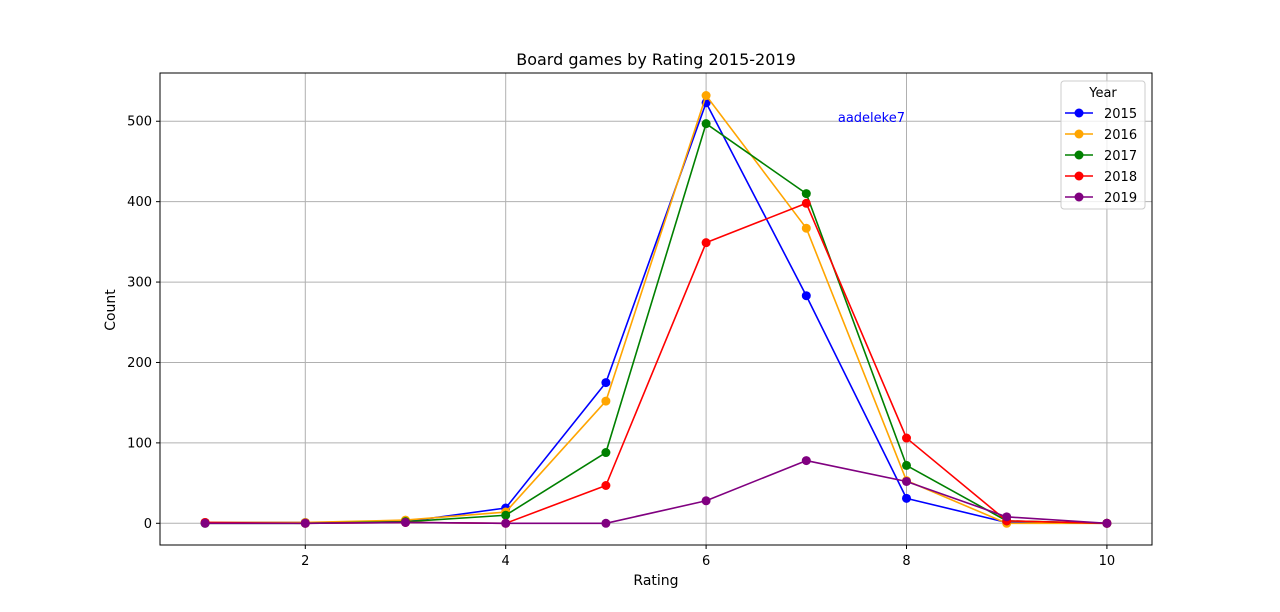  What do you see at coordinates (906, 561) in the screenshot?
I see `x-tick-label: 8` at bounding box center [906, 561].